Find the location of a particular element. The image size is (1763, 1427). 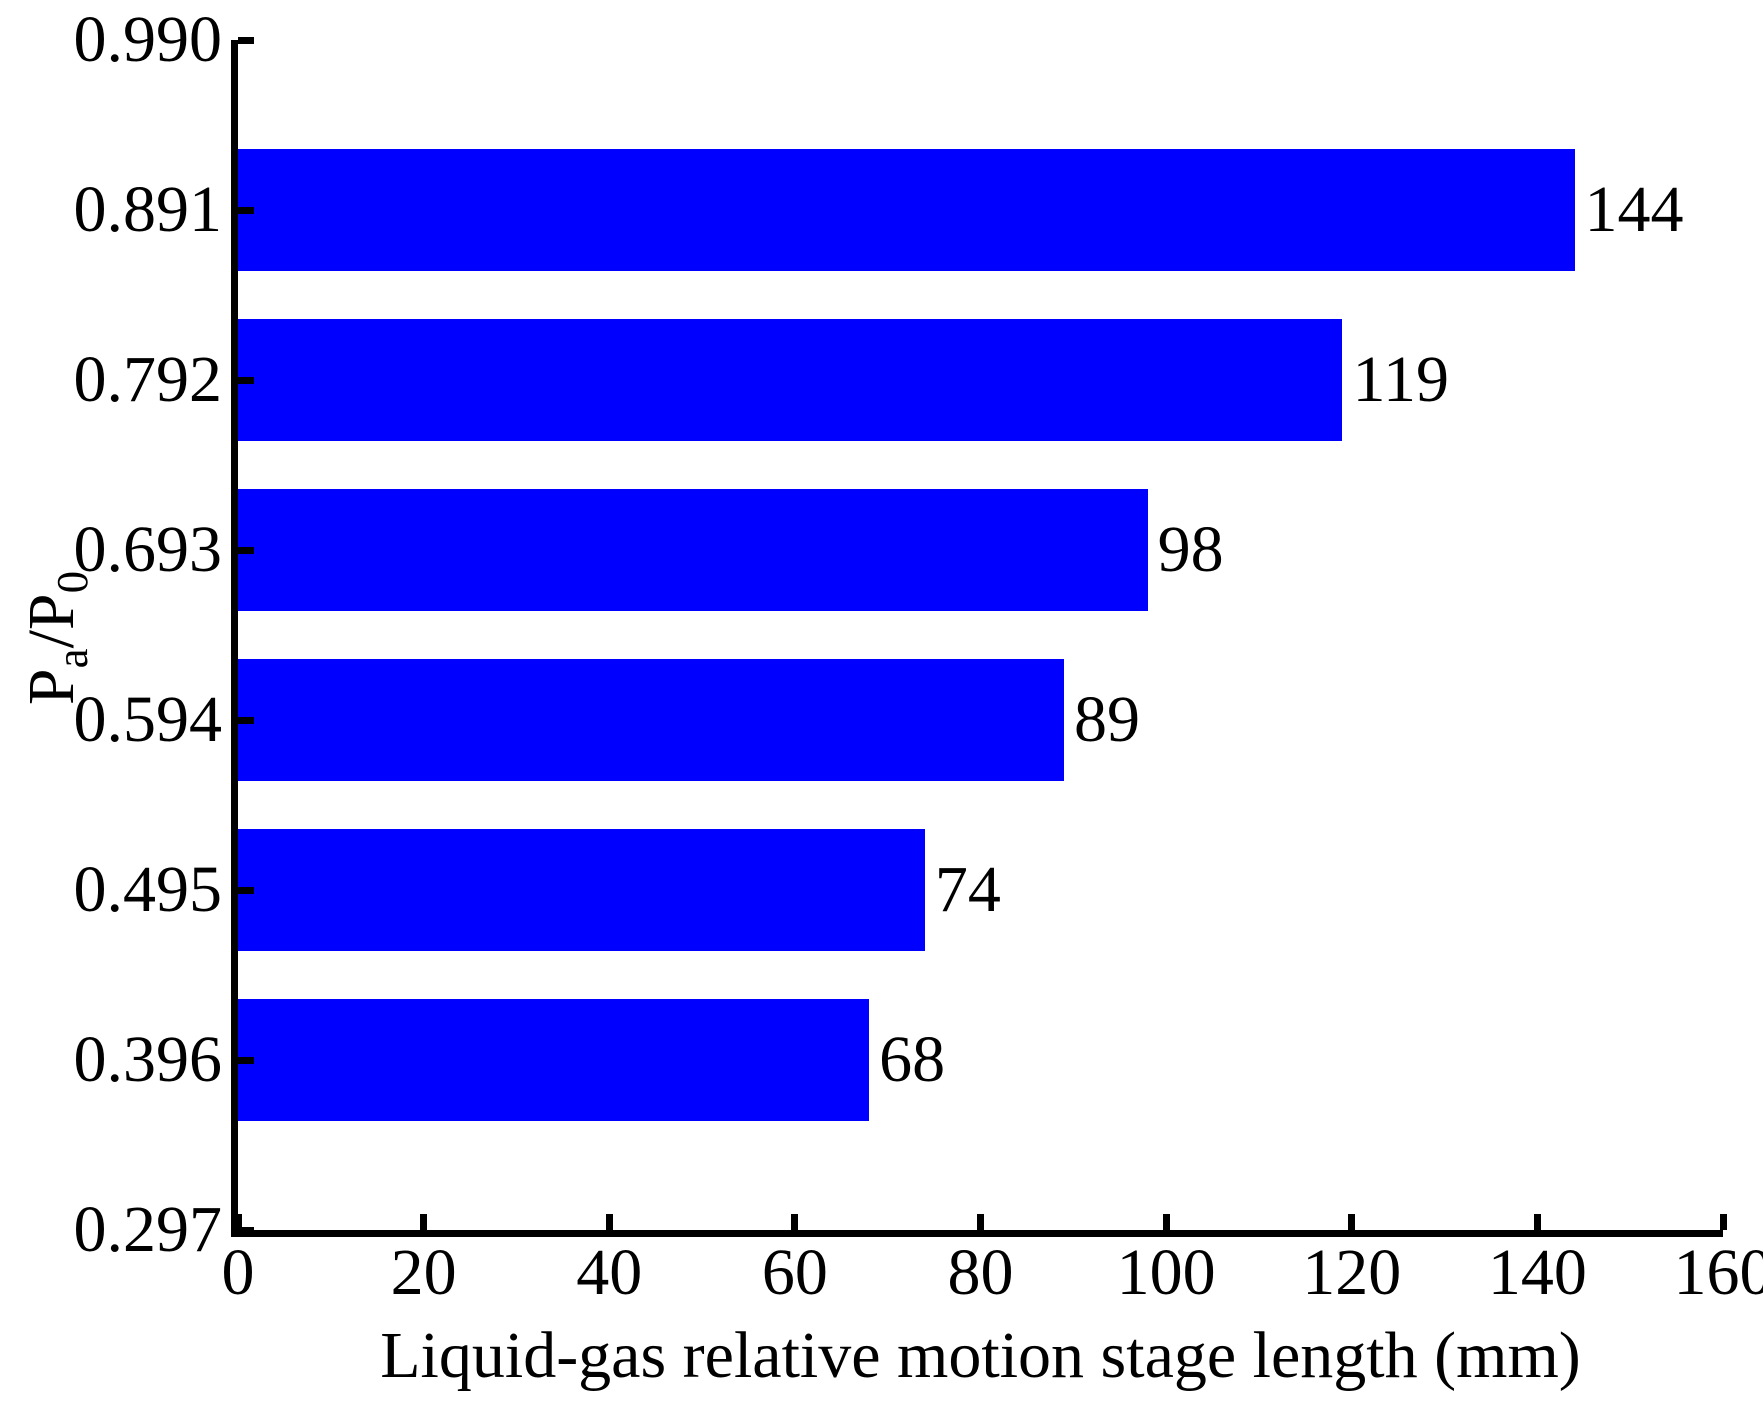

x-tick-label: 40 is located at coordinates (609, 1272).